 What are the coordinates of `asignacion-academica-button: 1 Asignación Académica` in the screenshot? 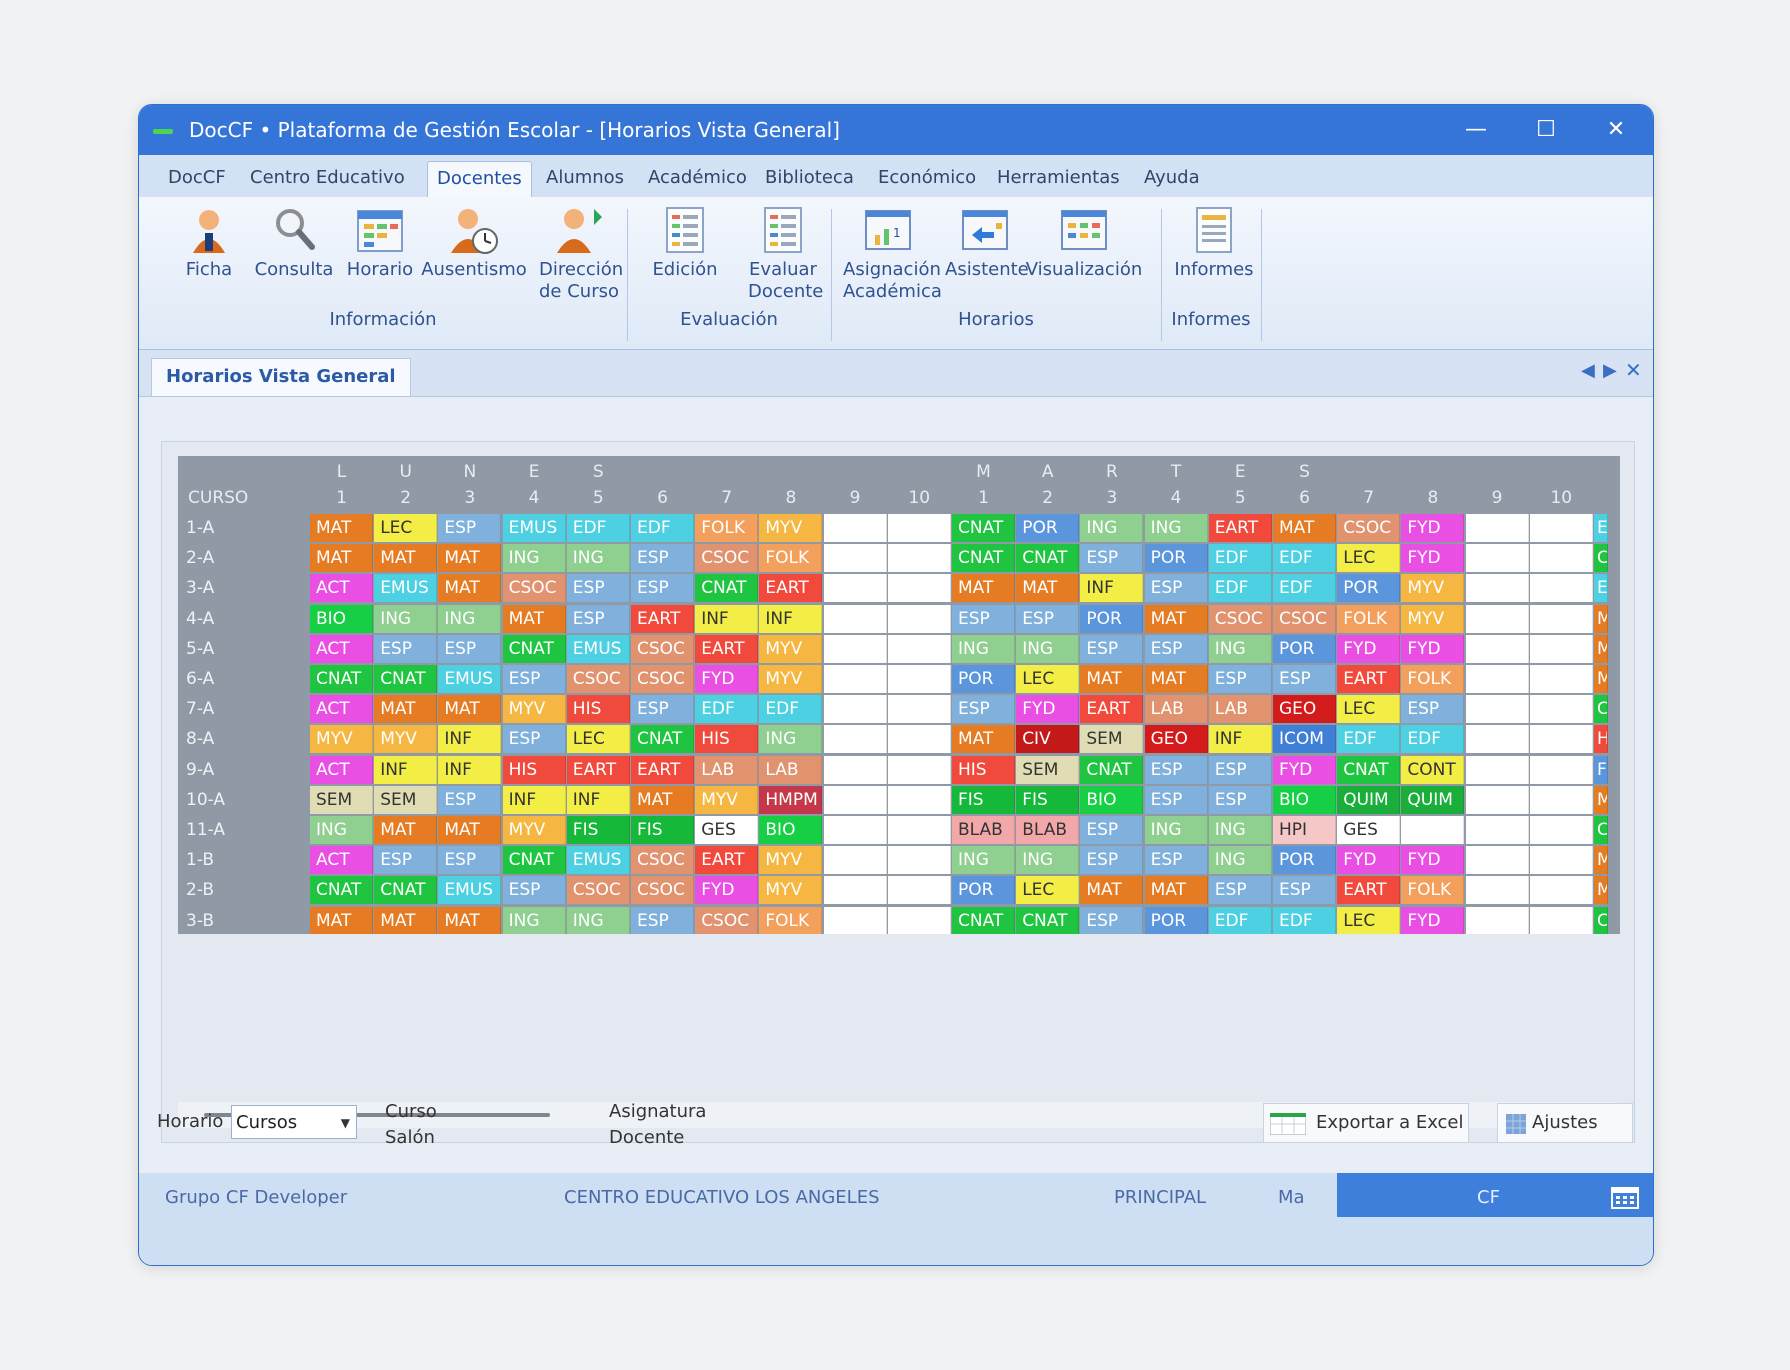 It's located at (891, 254).